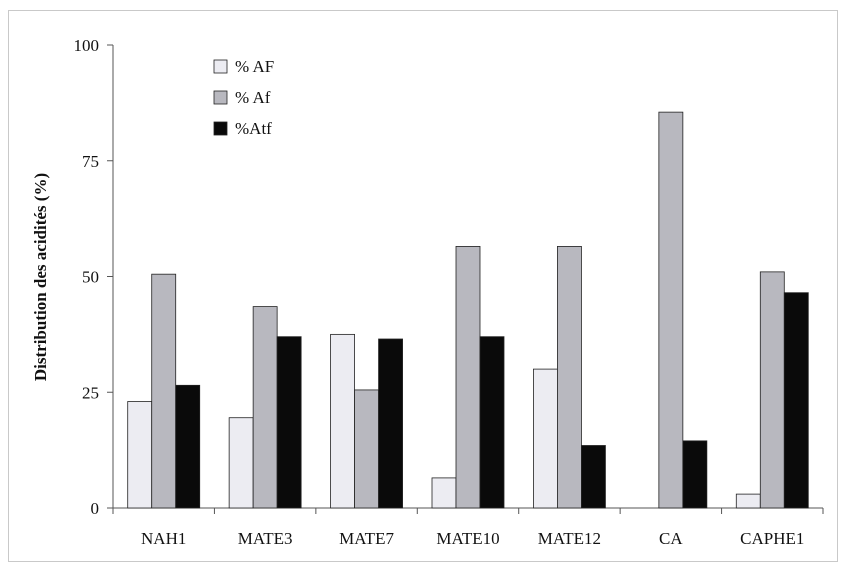  Describe the element at coordinates (265, 538) in the screenshot. I see `x-tick-label: MATE3` at that location.